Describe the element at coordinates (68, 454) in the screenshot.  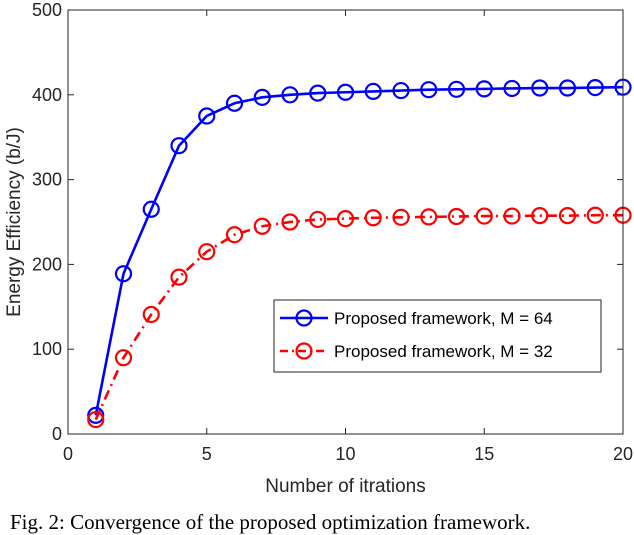
I see `x-tick-label: 0` at that location.